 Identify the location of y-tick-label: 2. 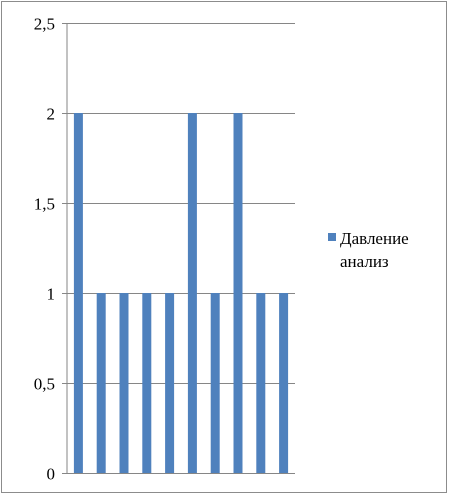
(51, 114).